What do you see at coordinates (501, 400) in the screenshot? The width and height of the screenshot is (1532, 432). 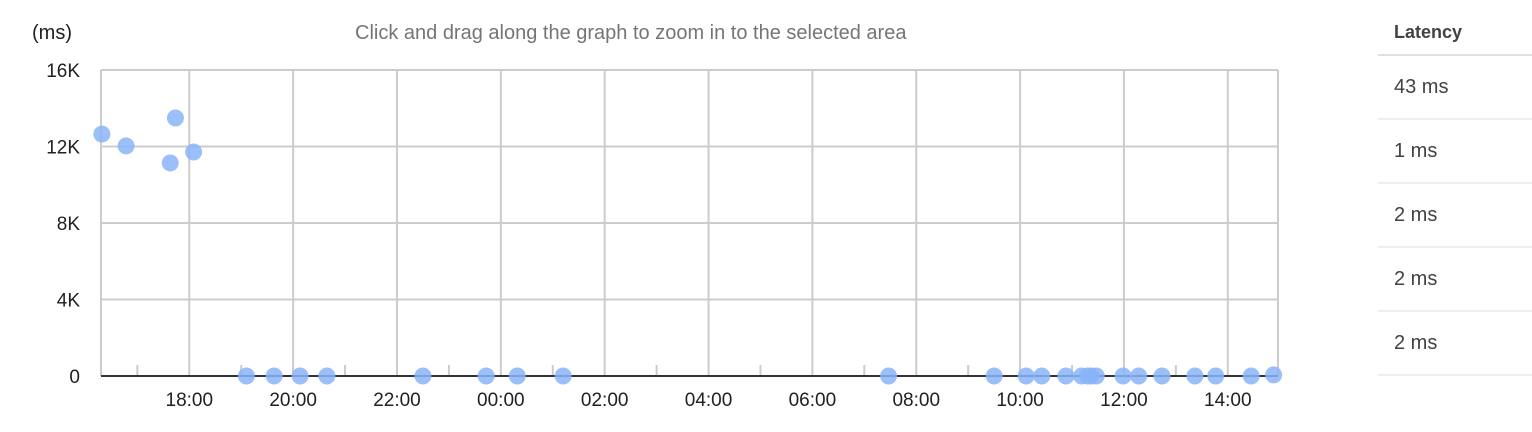 I see `x-tick-label: 00:00` at bounding box center [501, 400].